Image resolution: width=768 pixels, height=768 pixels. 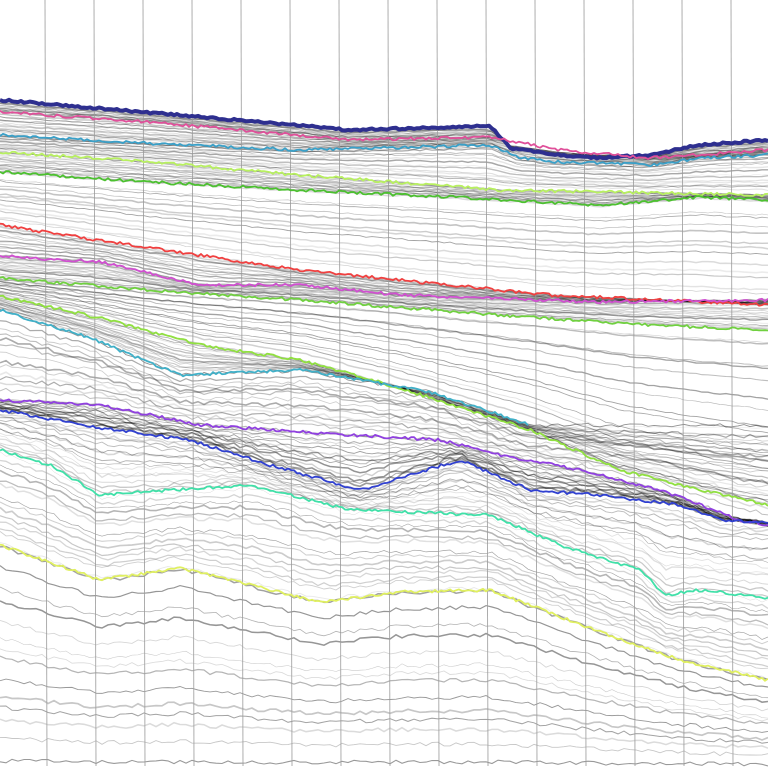 I want to click on horizon-h12, so click(x=384, y=466).